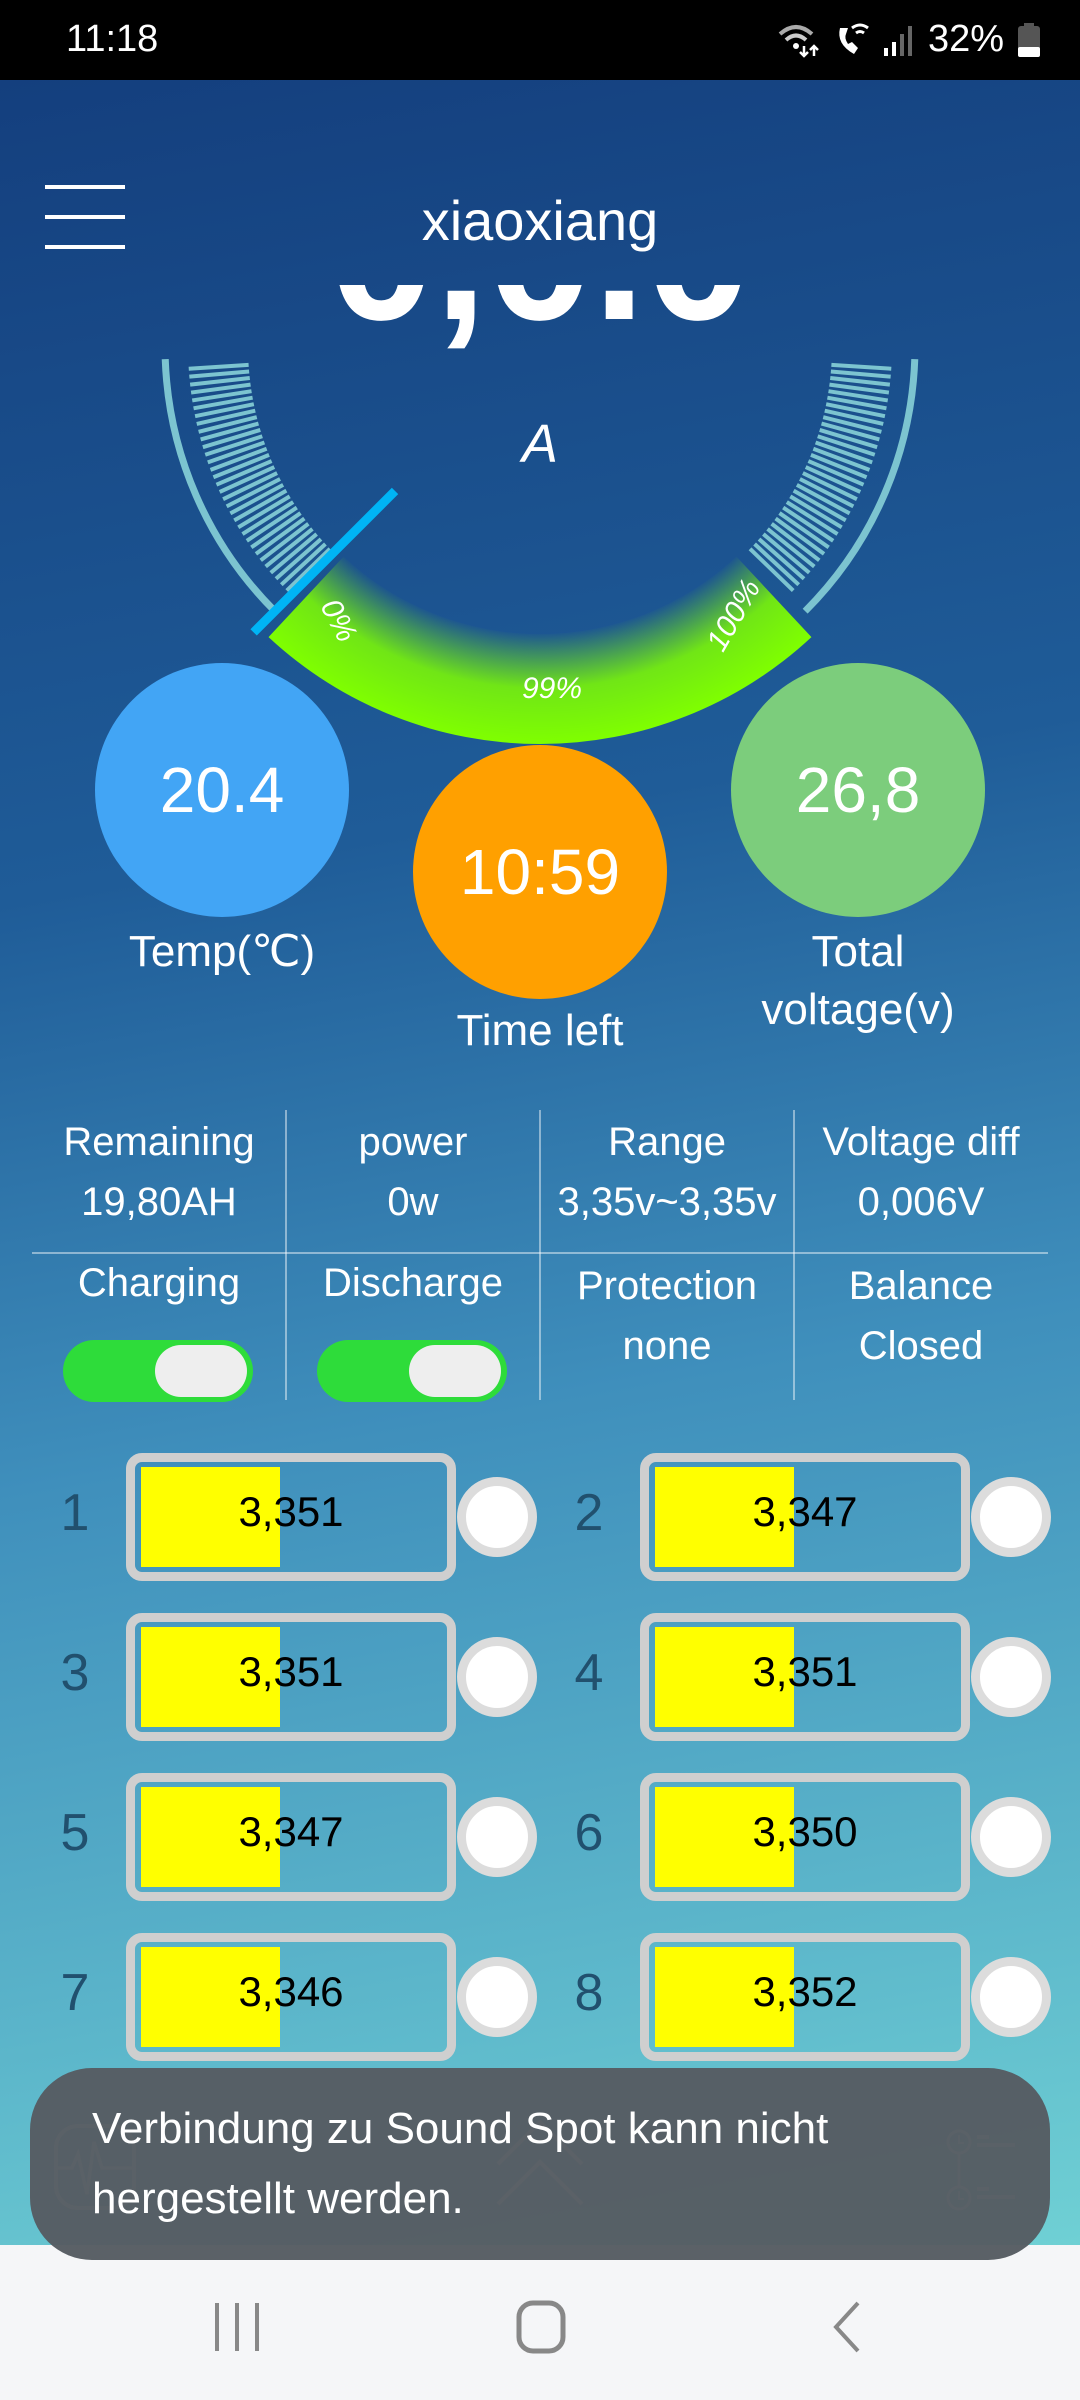 Image resolution: width=1080 pixels, height=2400 pixels. What do you see at coordinates (589, 1513) in the screenshot?
I see `cell-number: 2` at bounding box center [589, 1513].